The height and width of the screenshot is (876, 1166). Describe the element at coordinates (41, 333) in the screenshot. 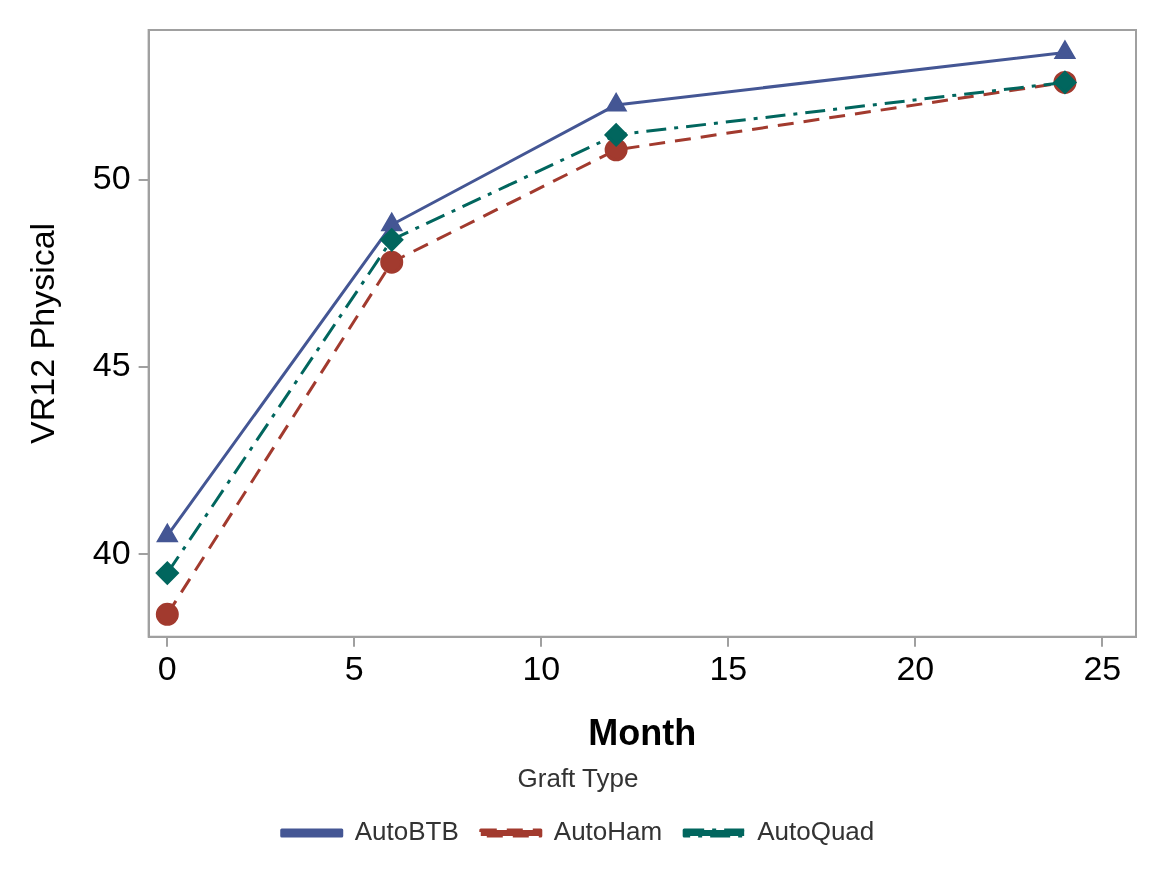

I see `y-axis-title: VR12 Physical` at that location.